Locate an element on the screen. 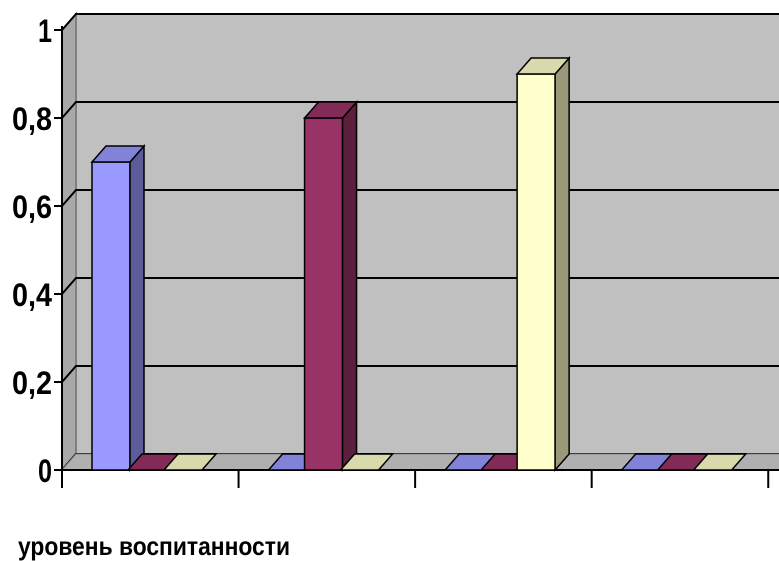 The width and height of the screenshot is (779, 561). y-tick-label: 1 is located at coordinates (45, 31).